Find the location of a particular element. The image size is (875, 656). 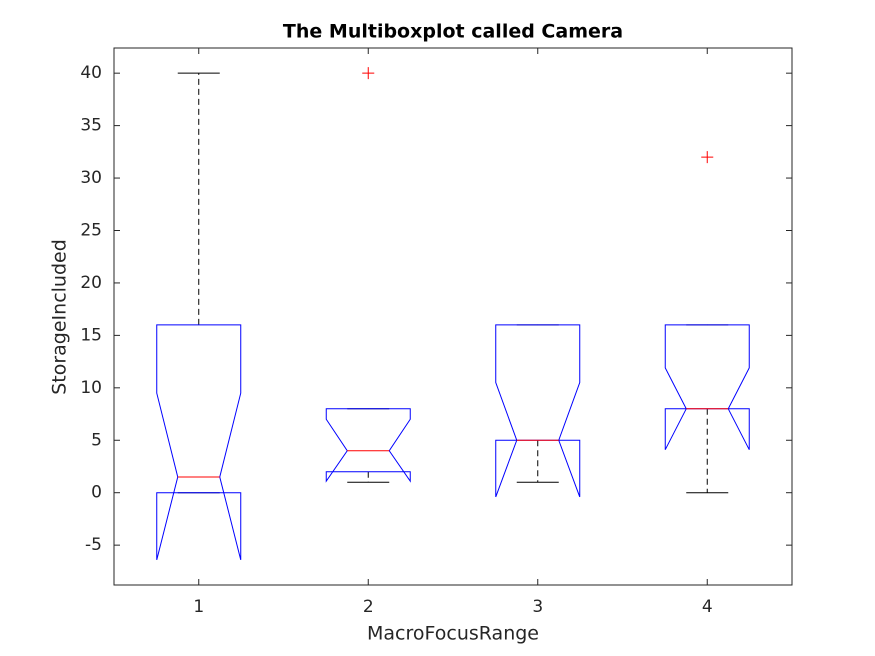

chart-title: The Multiboxplot called Camera is located at coordinates (453, 32).